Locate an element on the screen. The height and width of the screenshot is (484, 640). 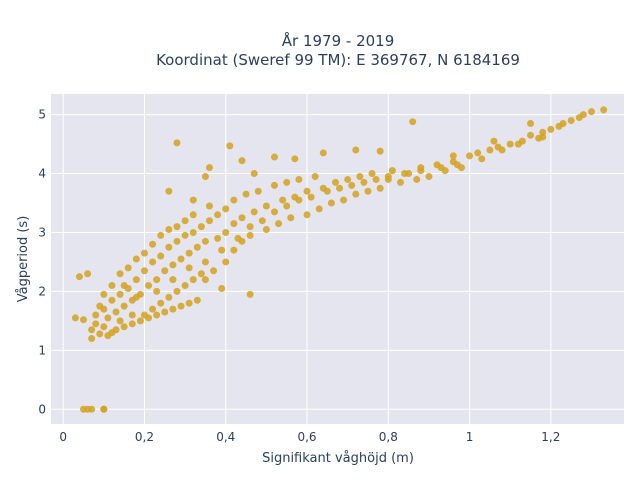
y-tick-label: 1 is located at coordinates (42, 350).